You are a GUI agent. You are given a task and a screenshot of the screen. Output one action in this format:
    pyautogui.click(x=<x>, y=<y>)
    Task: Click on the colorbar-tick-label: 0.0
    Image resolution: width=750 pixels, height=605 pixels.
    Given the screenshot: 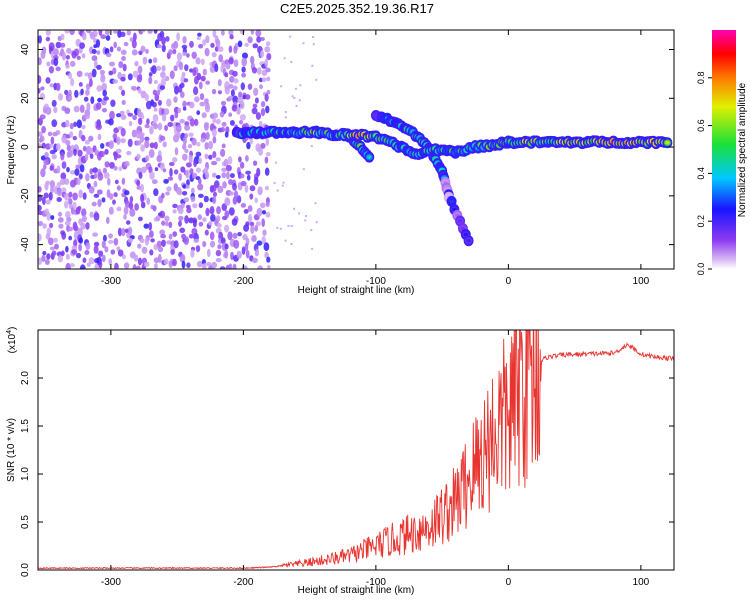 What is the action you would take?
    pyautogui.click(x=701, y=269)
    